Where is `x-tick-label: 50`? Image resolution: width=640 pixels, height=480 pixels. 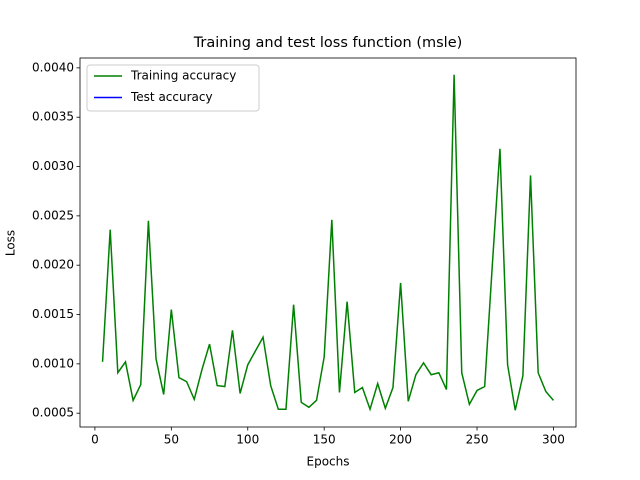
x-tick-label: 50 is located at coordinates (171, 440).